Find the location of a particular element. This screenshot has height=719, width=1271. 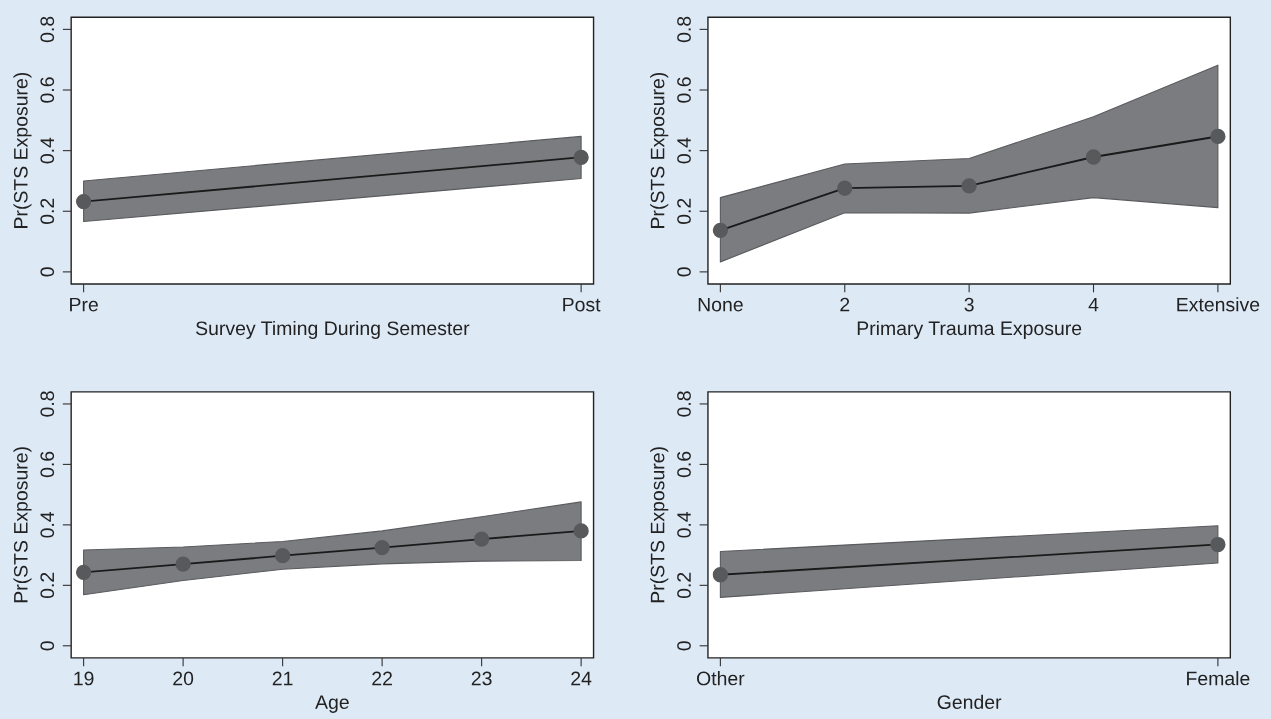

x-tick-label: Extensive is located at coordinates (1218, 304).